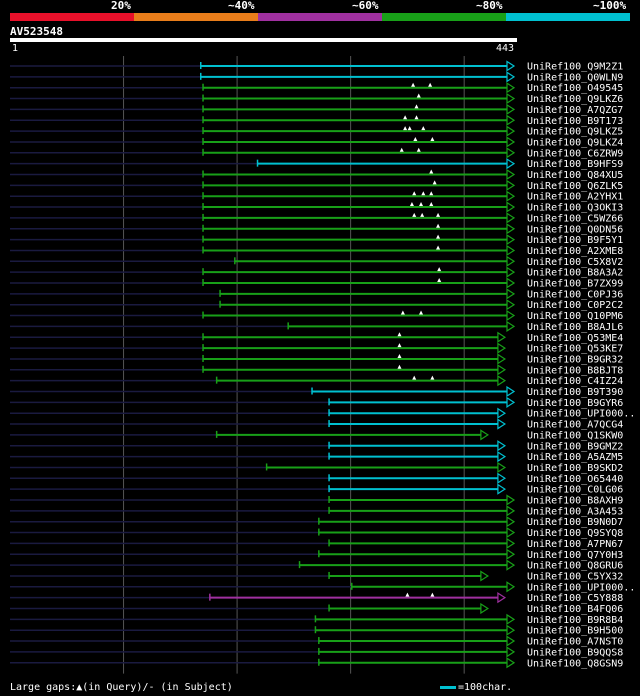 Image resolution: width=640 pixels, height=696 pixels. I want to click on hit-row: UniRef100_A3A453, so click(316, 511).